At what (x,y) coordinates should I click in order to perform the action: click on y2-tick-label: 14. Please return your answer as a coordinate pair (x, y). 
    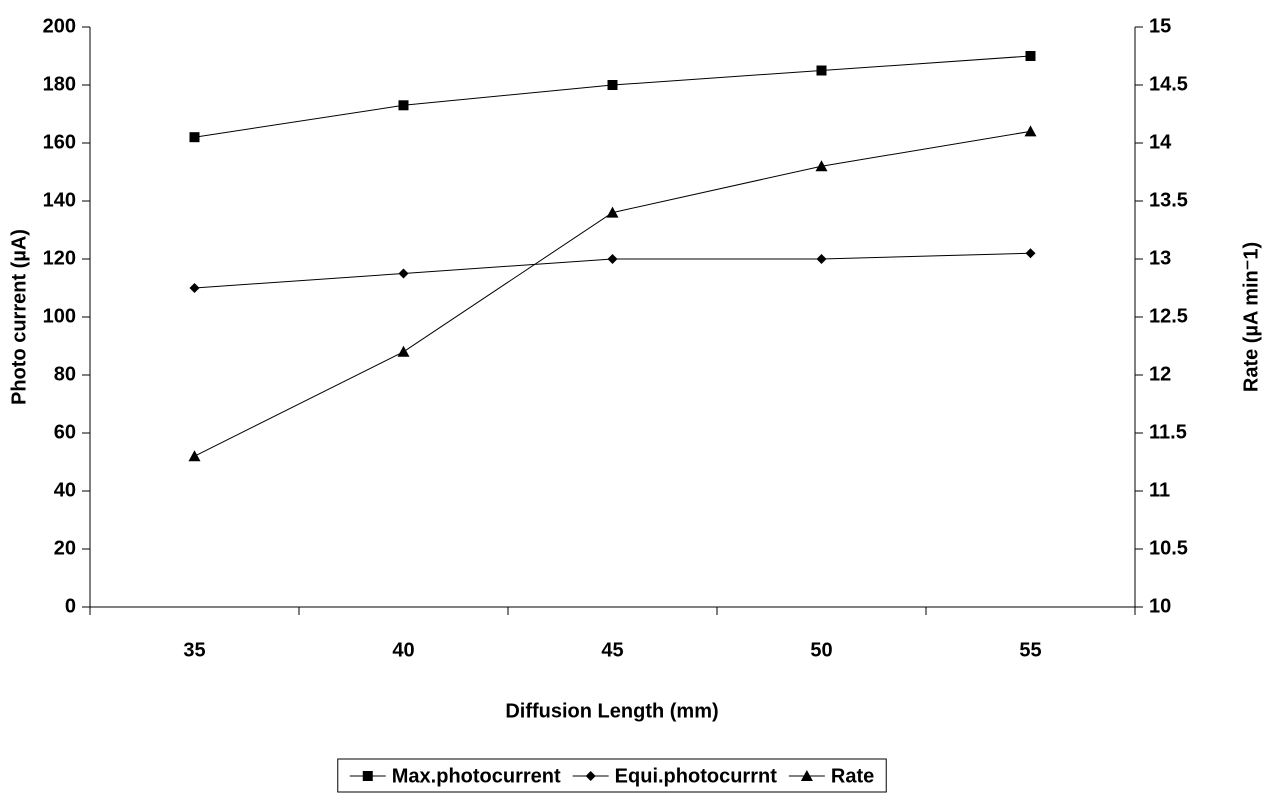
    Looking at the image, I should click on (1160, 142).